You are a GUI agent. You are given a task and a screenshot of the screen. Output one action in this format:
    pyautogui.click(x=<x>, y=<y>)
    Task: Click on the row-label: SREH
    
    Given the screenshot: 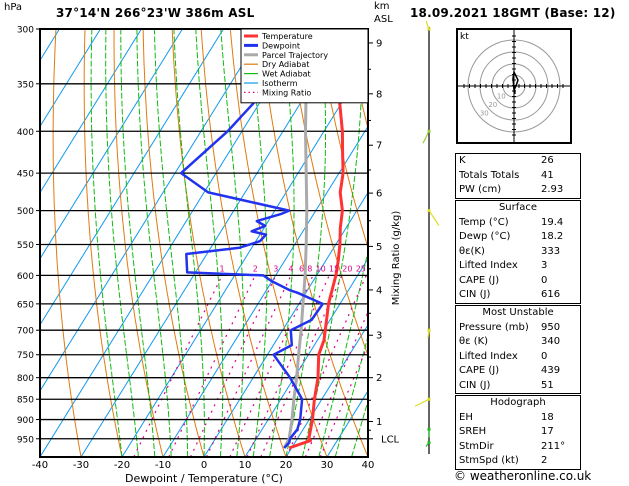 What is the action you would take?
    pyautogui.click(x=473, y=431)
    